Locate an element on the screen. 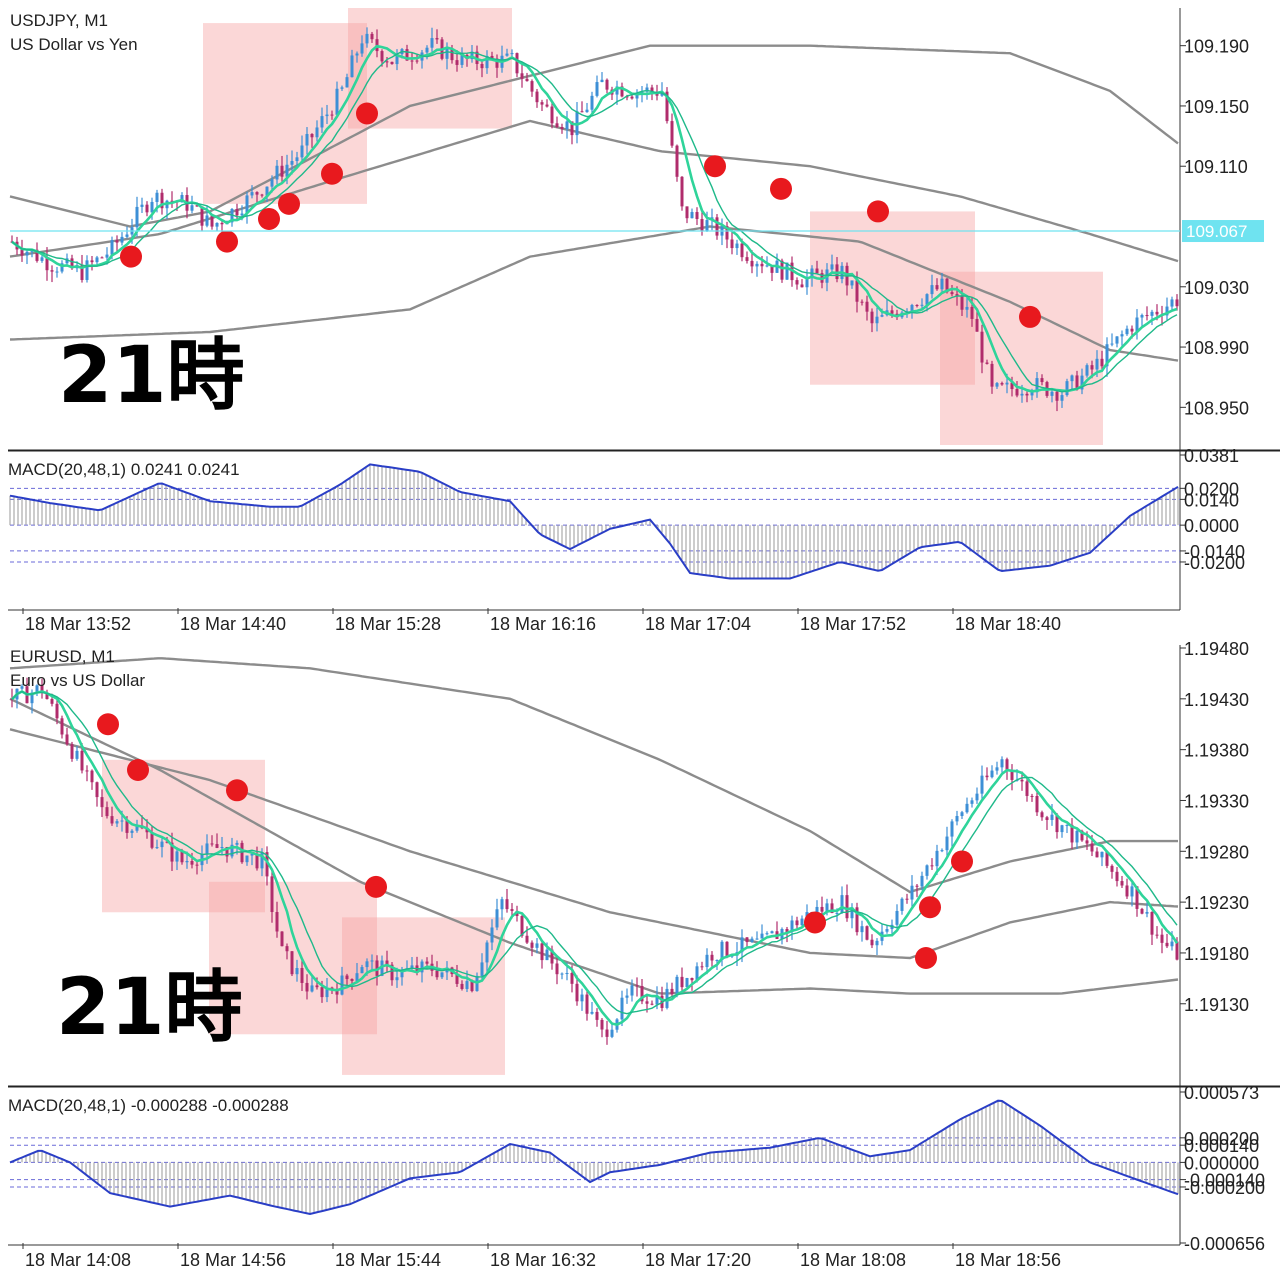 The width and height of the screenshot is (1280, 1280). macd-tick-label: 0.000140 is located at coordinates (1221, 1146).